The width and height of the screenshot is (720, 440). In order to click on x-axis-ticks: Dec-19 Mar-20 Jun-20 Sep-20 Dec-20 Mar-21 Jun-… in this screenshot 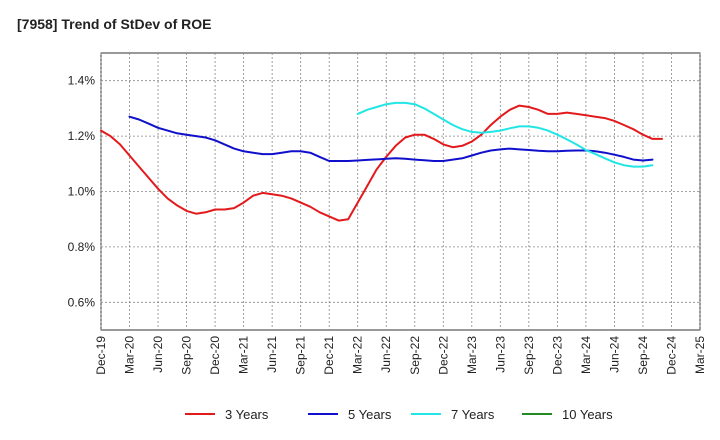, I will do `click(400, 355)`.